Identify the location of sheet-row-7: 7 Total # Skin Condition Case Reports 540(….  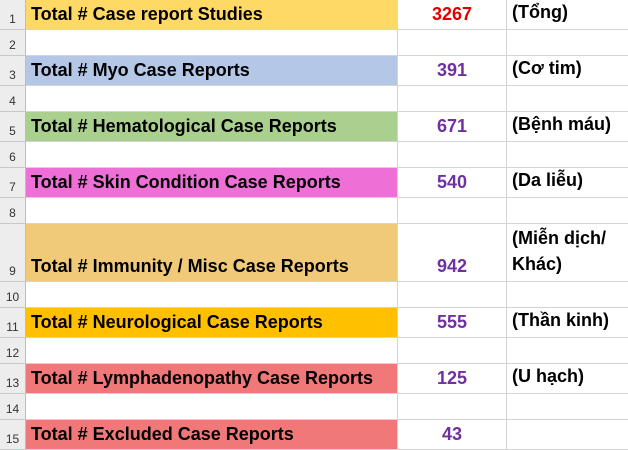
(314, 183).